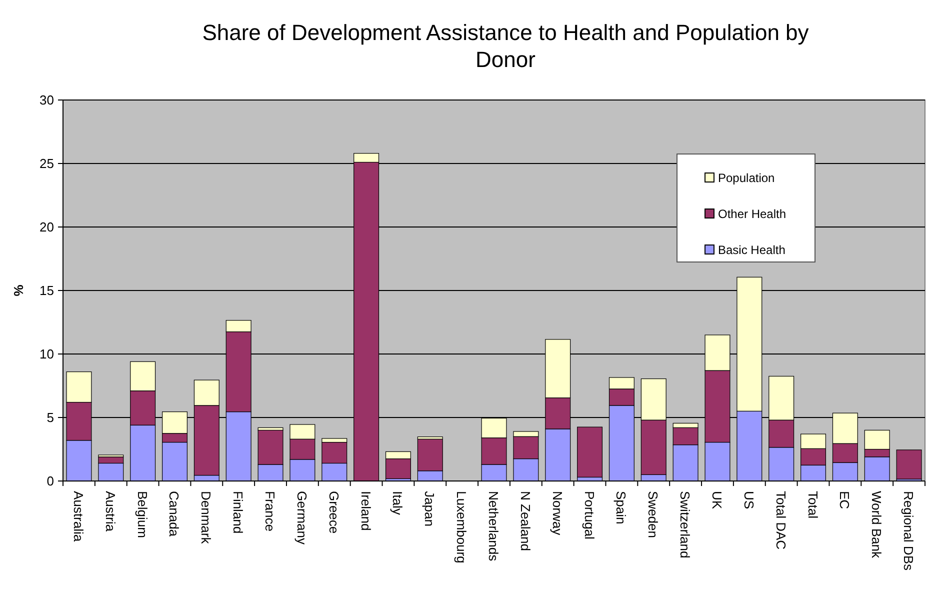 This screenshot has width=951, height=601. What do you see at coordinates (525, 521) in the screenshot?
I see `x-tick-label: N Zealand` at bounding box center [525, 521].